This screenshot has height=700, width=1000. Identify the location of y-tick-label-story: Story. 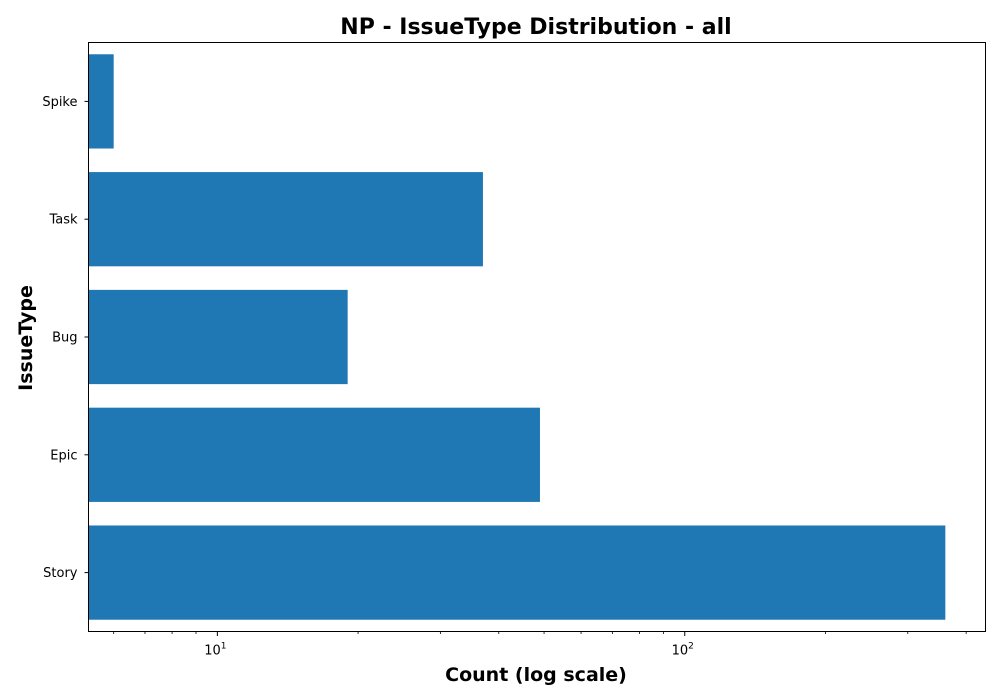
(60, 573).